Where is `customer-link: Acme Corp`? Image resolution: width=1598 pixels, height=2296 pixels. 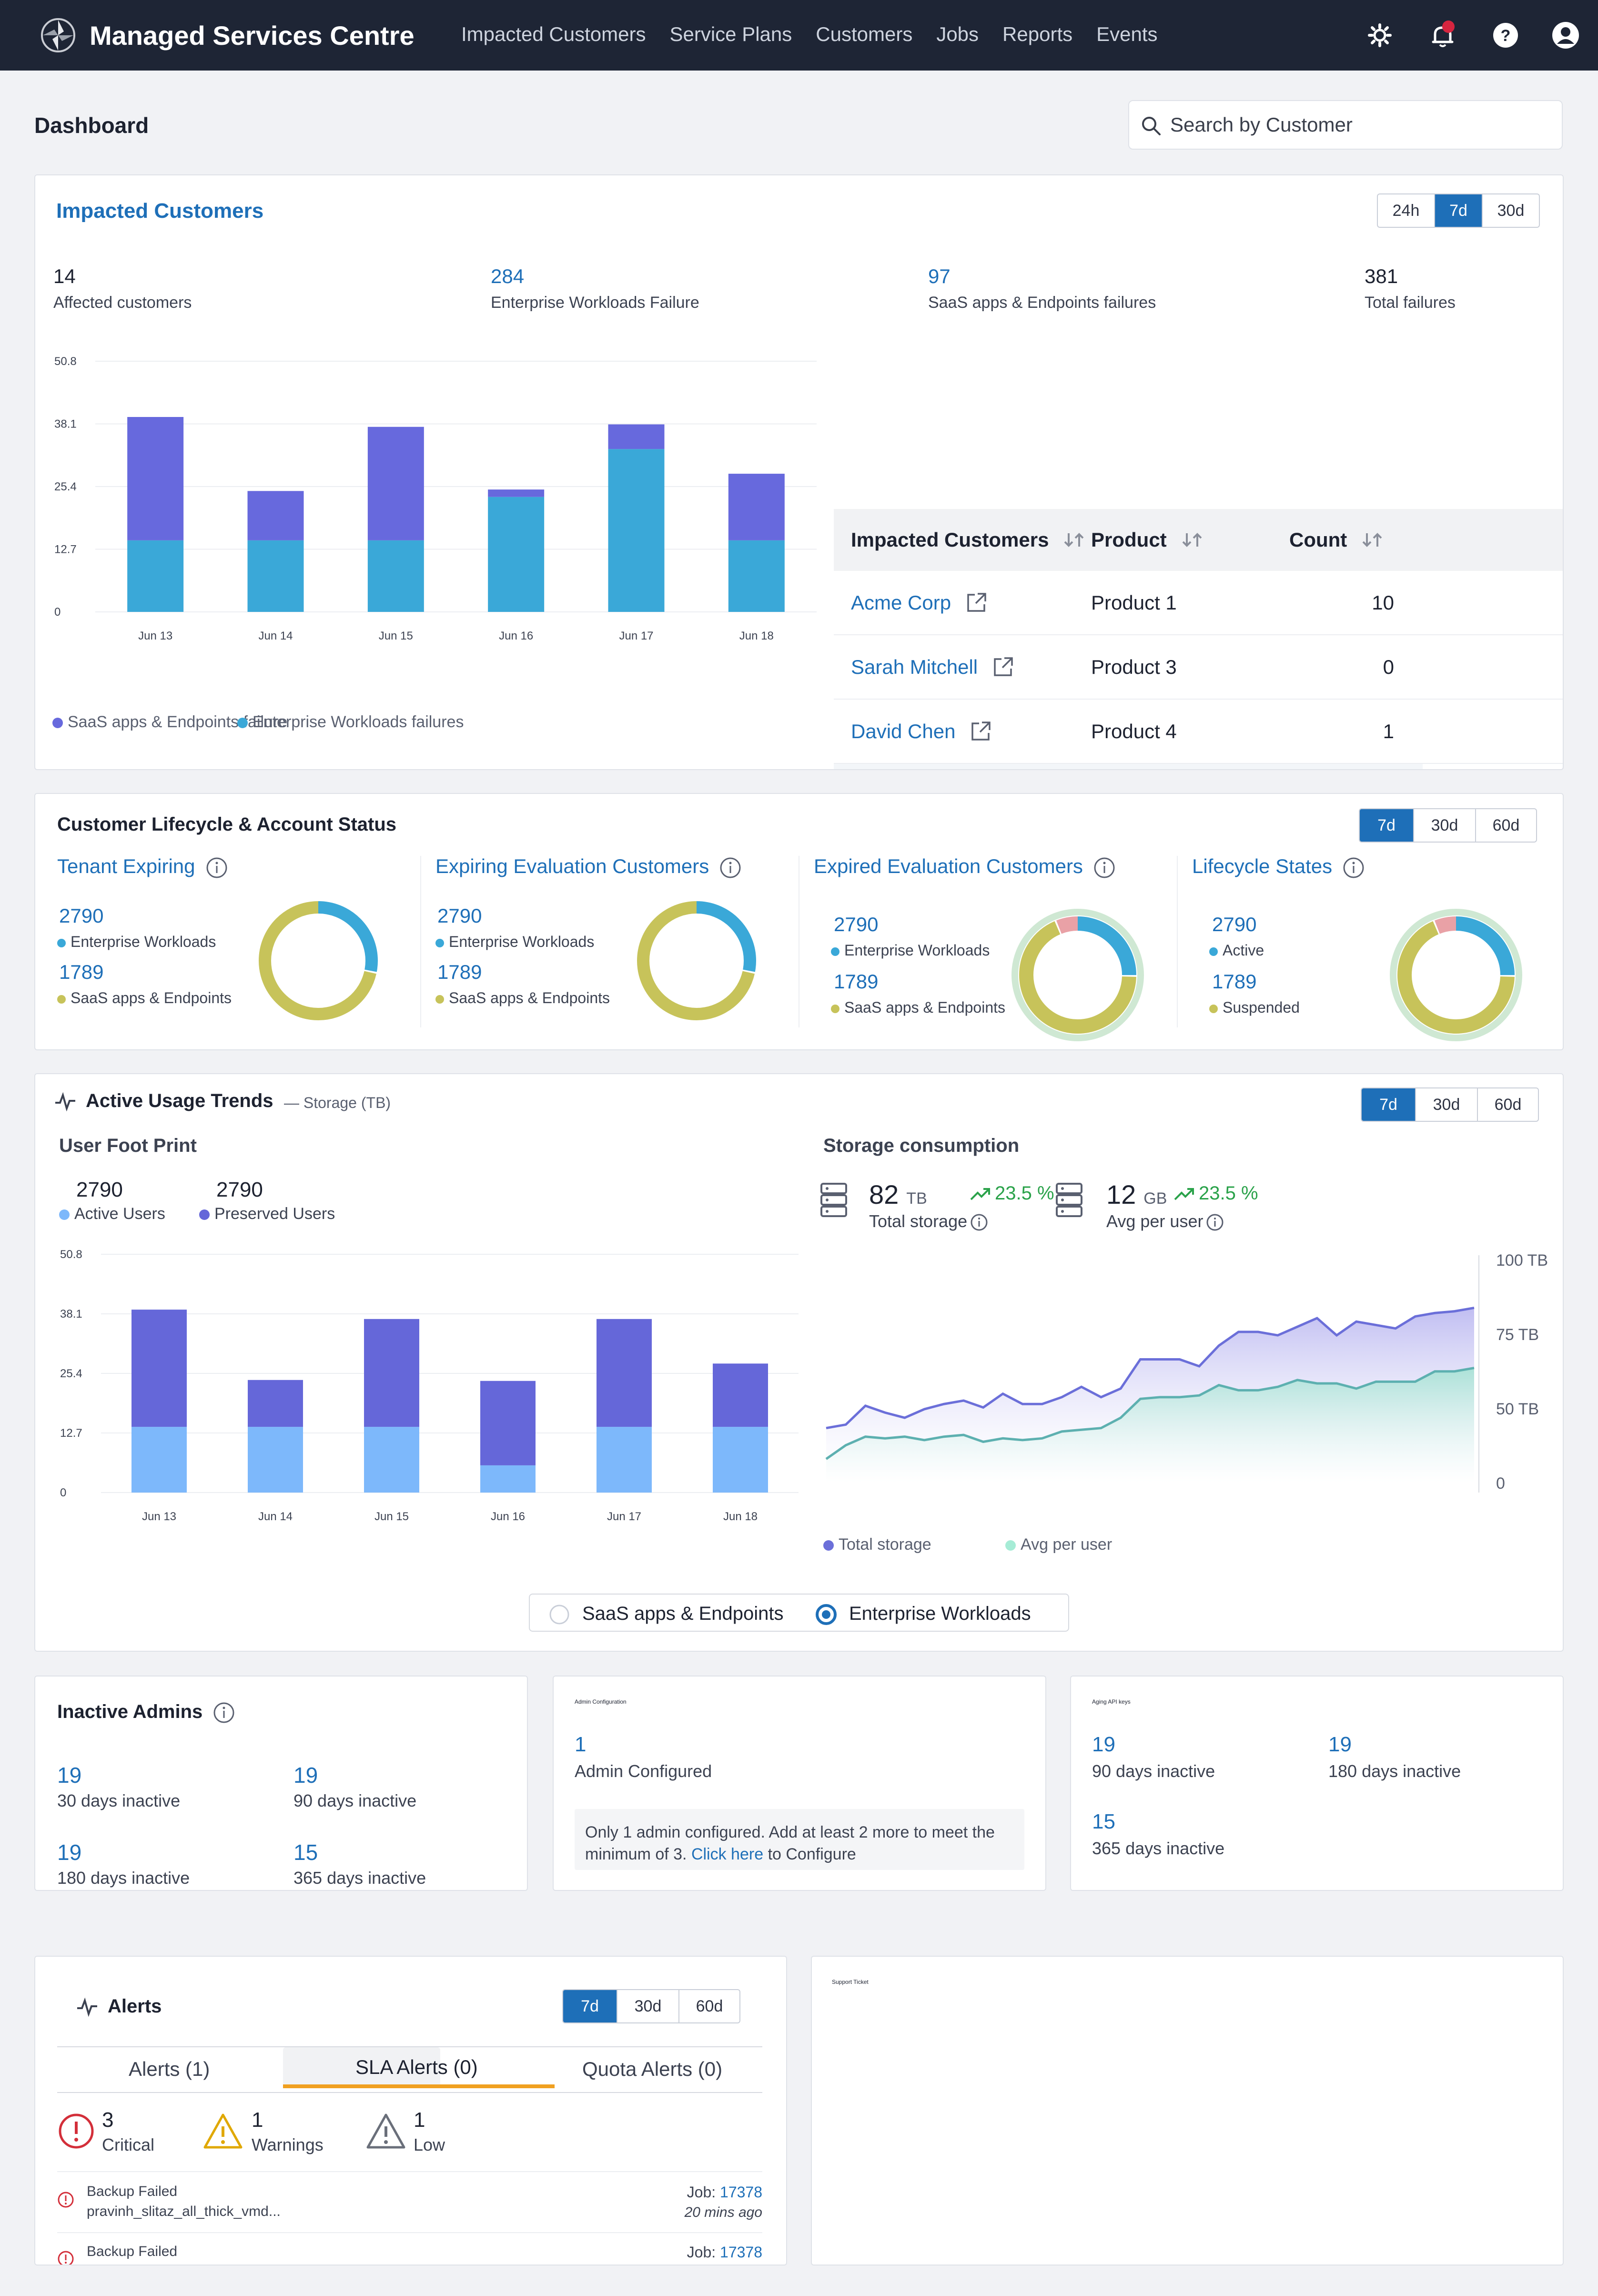 customer-link: Acme Corp is located at coordinates (901, 602).